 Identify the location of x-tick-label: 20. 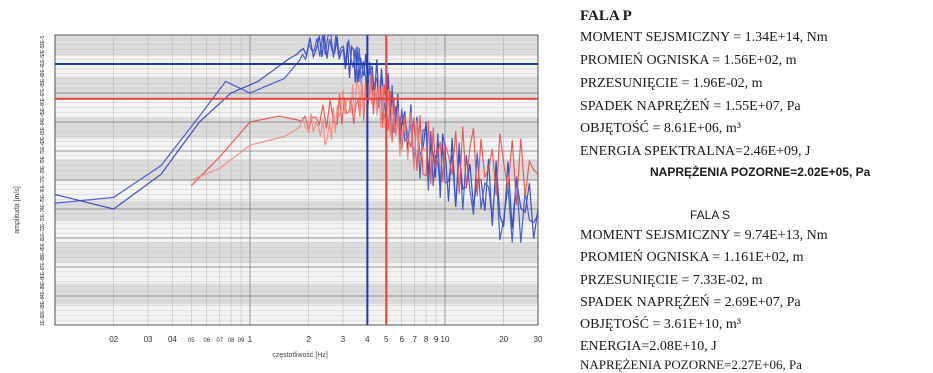
(503, 339).